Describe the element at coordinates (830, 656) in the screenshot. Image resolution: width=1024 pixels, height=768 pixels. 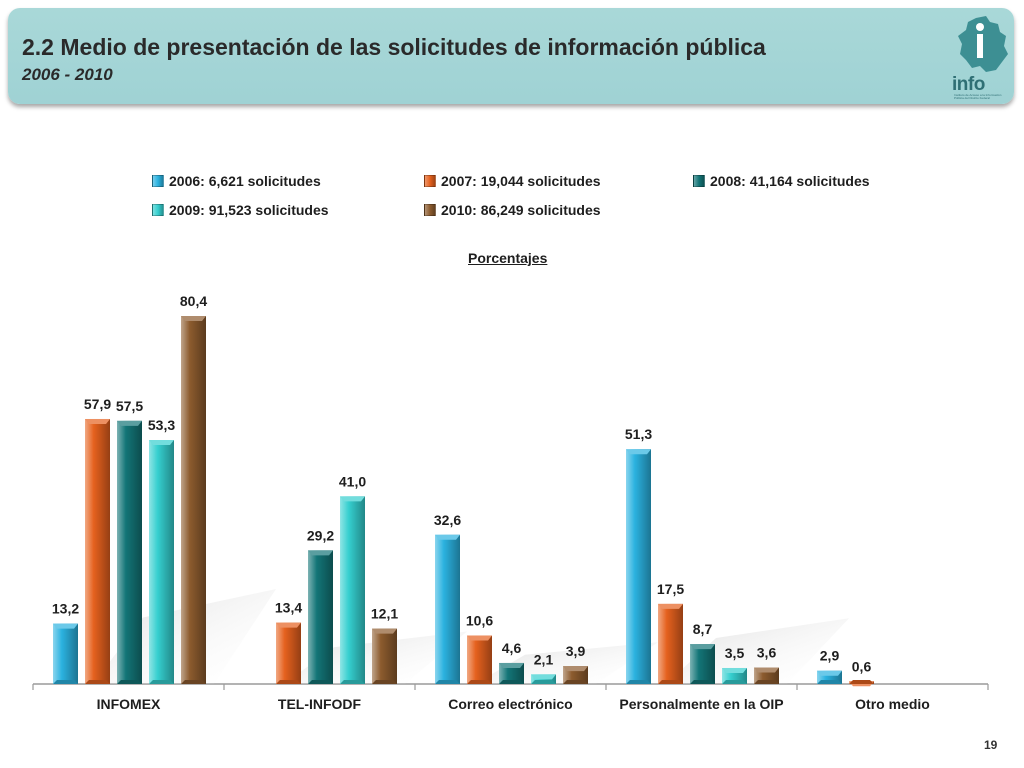
I see `data-label: 2,9` at that location.